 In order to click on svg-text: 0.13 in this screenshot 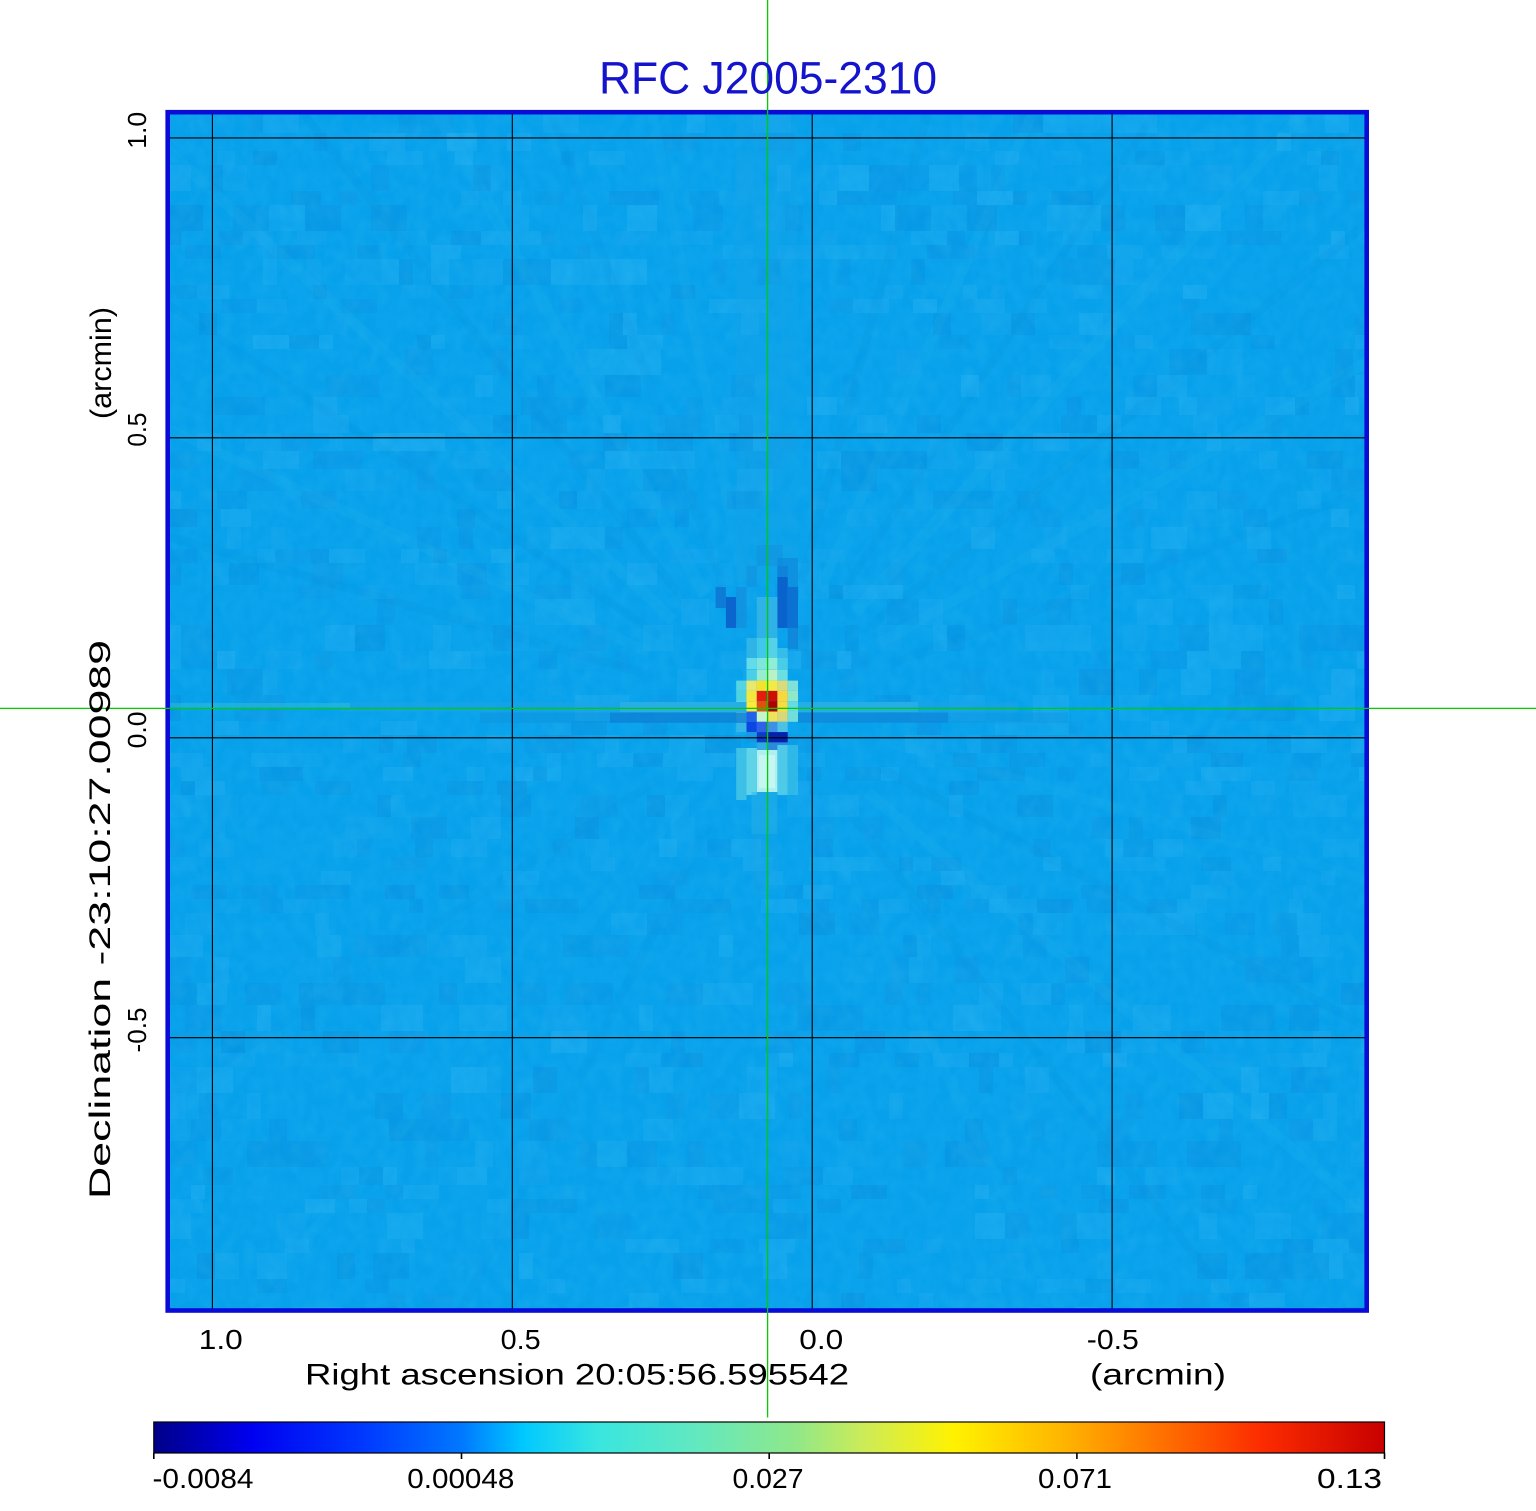, I will do `click(1349, 1478)`.